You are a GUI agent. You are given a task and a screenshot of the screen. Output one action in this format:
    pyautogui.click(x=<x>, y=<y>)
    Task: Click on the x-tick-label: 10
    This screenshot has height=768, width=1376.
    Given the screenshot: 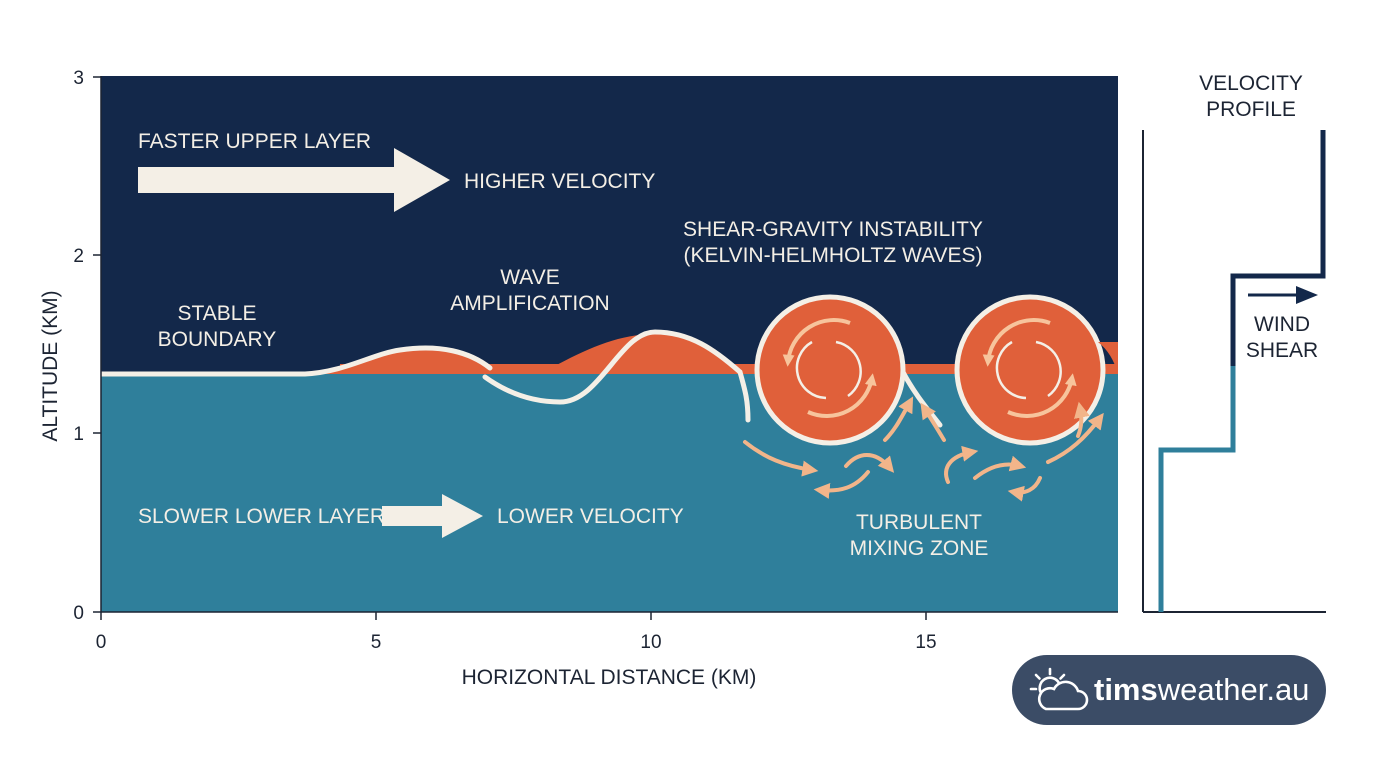 What is the action you would take?
    pyautogui.click(x=650, y=642)
    